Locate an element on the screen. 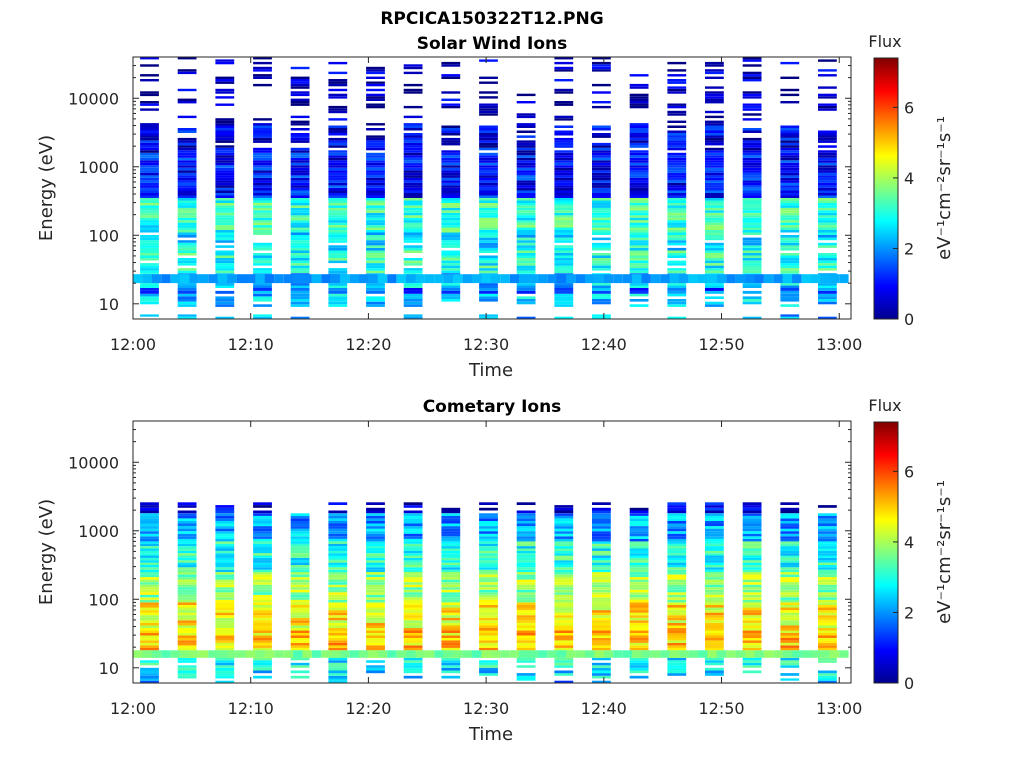 The height and width of the screenshot is (768, 1024). panel-title-cometary: Cometary Ions is located at coordinates (492, 407).